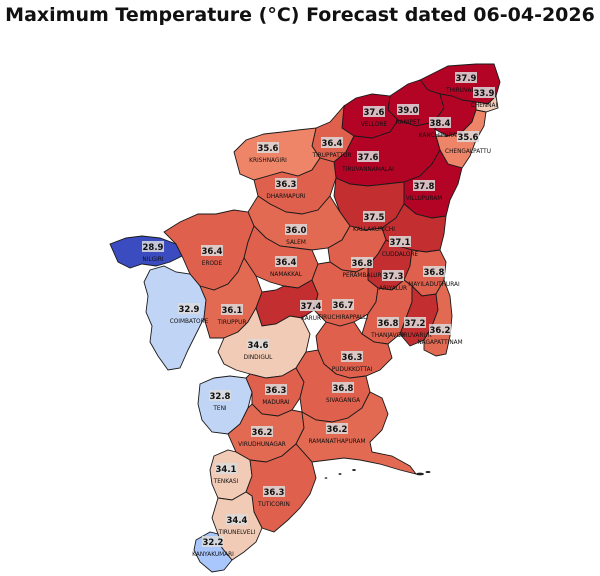 The image size is (600, 576). What do you see at coordinates (438, 317) in the screenshot?
I see `district-nagapattinam` at bounding box center [438, 317].